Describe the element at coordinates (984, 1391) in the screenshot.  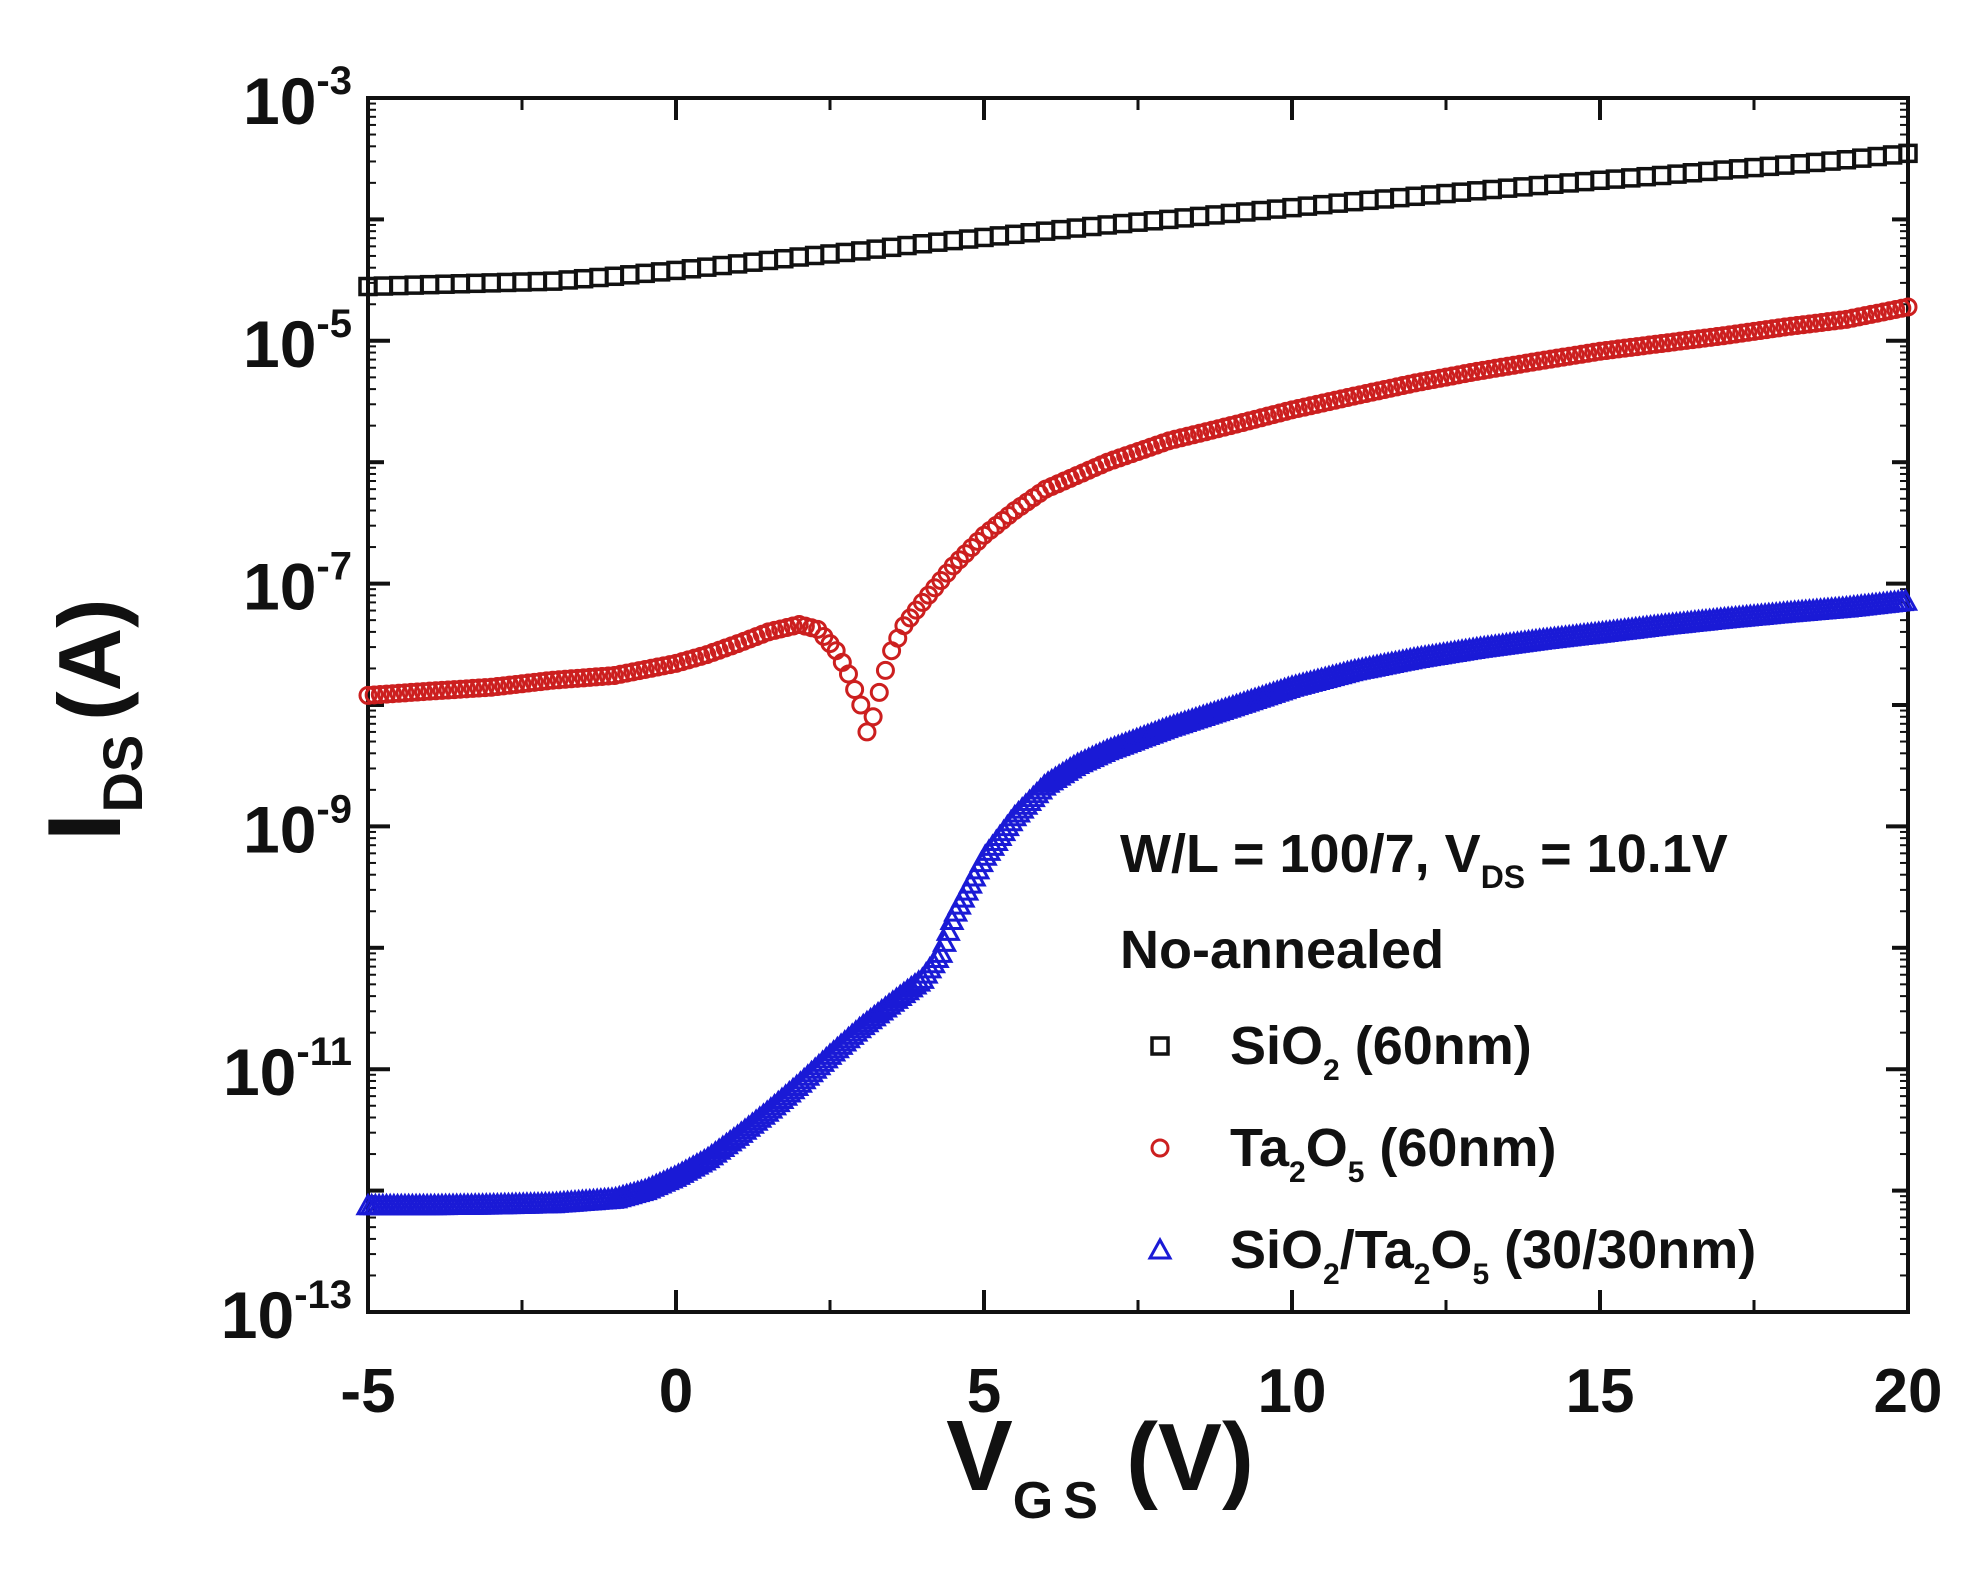
I see `x-tick-label: 5` at that location.